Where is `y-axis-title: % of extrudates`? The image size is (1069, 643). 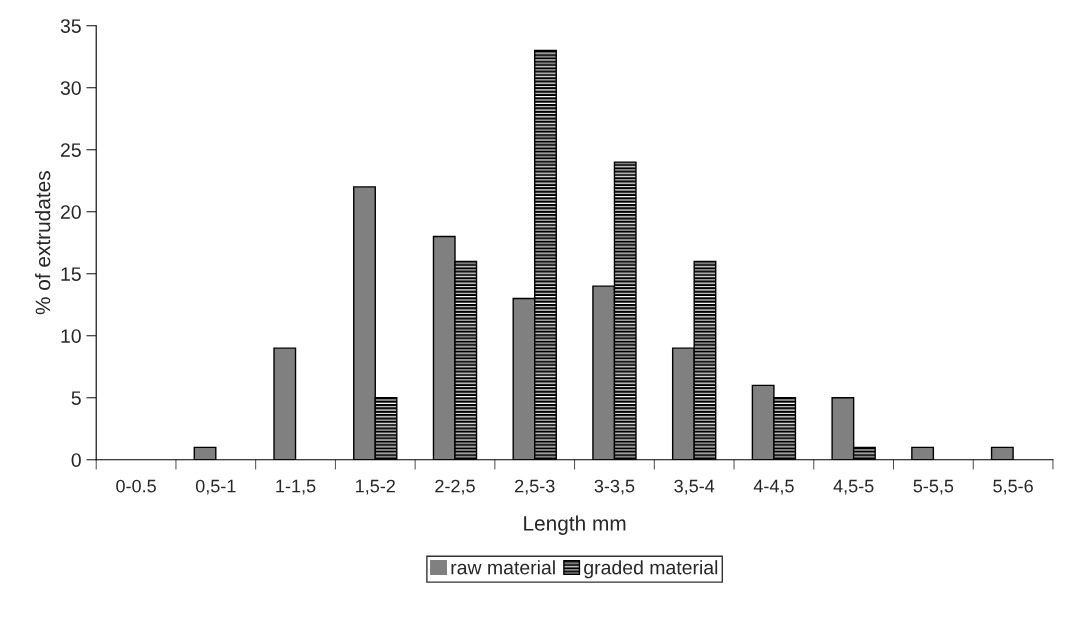 y-axis-title: % of extrudates is located at coordinates (43, 243).